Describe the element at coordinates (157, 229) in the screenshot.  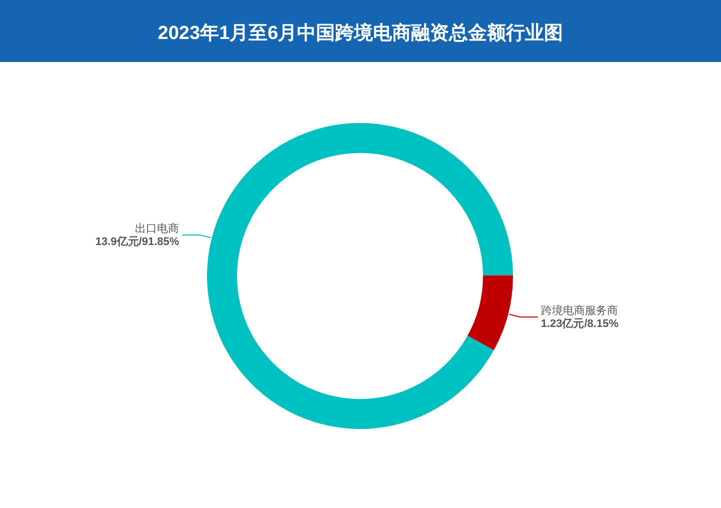
I see `slice-label: 出口电商` at that location.